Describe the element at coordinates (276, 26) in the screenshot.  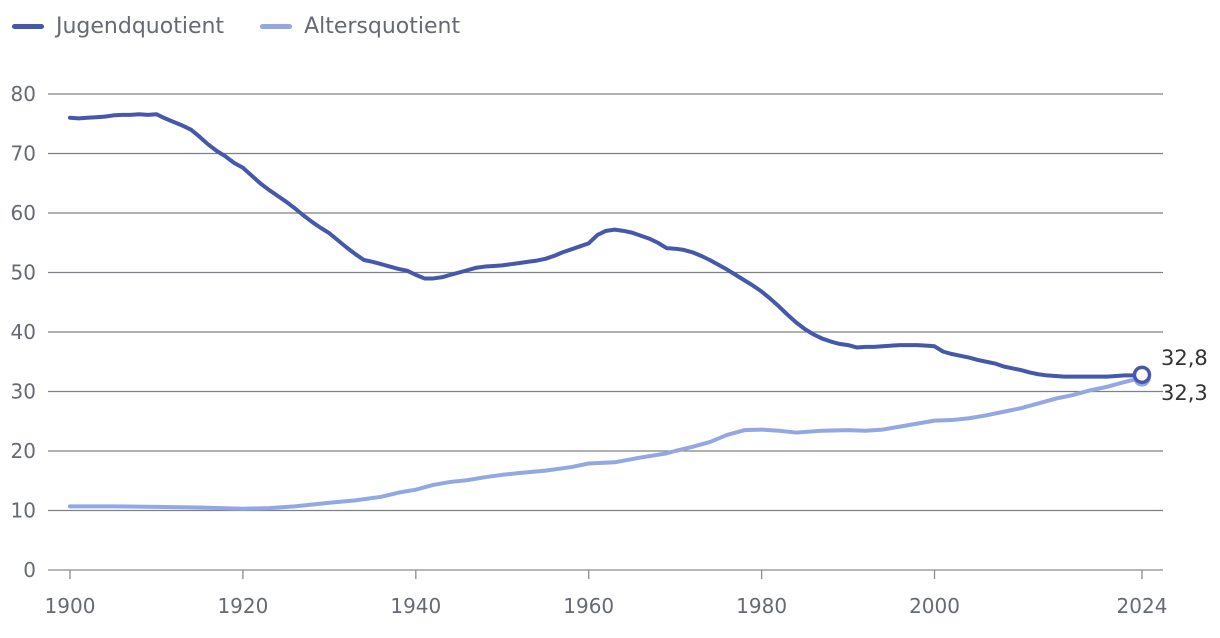
I see `legend-swatch-altersquotient` at that location.